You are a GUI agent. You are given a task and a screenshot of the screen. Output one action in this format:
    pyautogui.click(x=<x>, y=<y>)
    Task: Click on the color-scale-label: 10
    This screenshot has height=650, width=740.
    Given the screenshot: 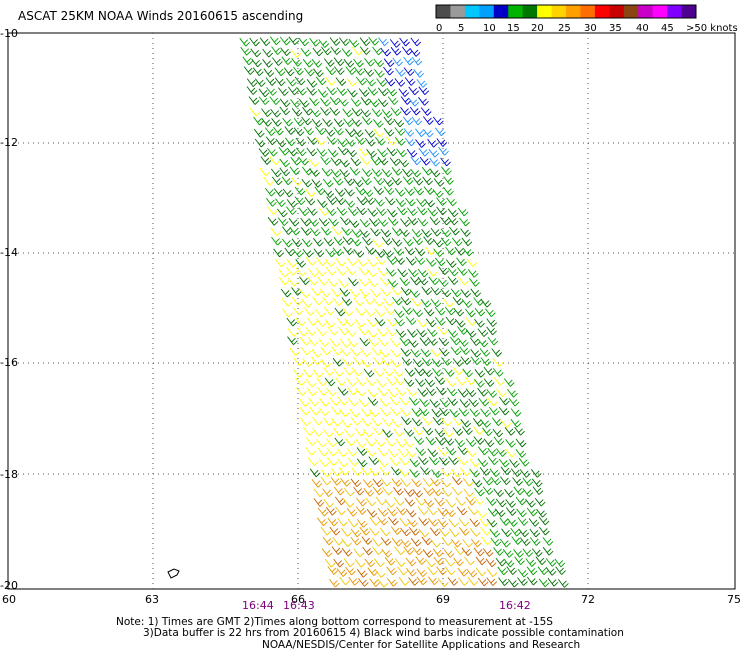 What is the action you would take?
    pyautogui.click(x=489, y=28)
    